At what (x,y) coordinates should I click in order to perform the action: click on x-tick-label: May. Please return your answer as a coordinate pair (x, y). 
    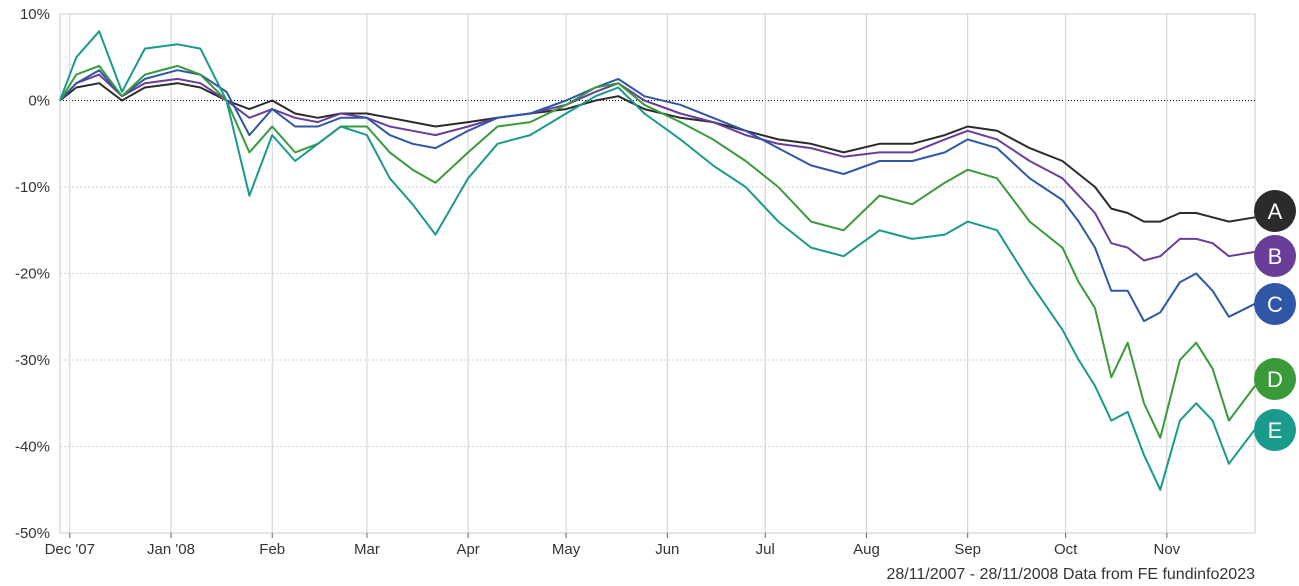
    Looking at the image, I should click on (566, 549).